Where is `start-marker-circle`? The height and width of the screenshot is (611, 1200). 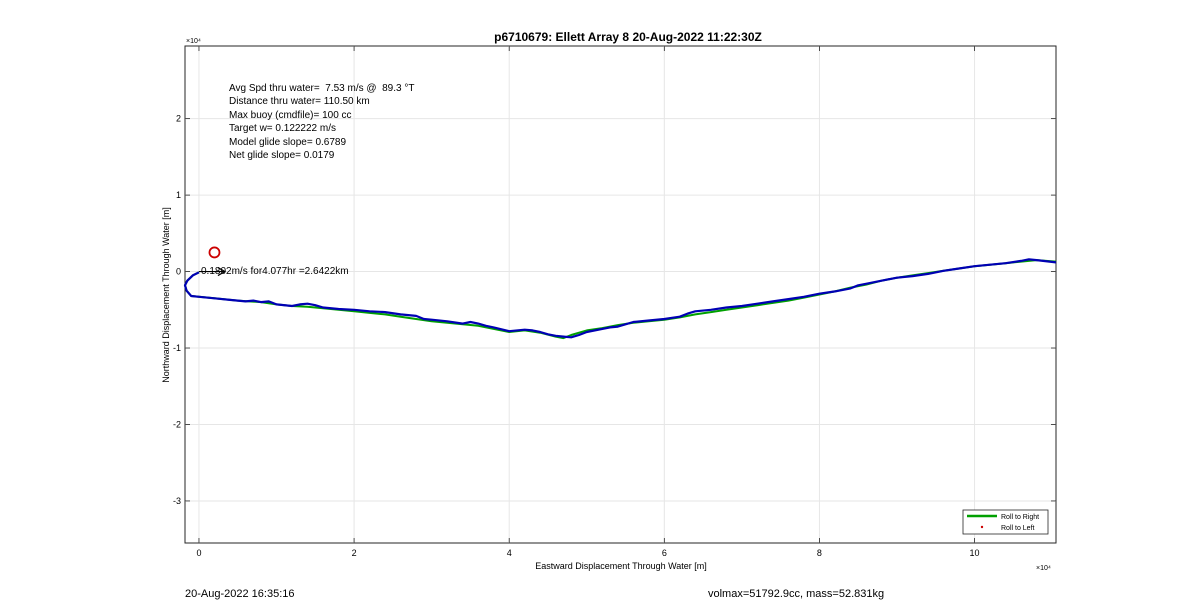 start-marker-circle is located at coordinates (214, 252).